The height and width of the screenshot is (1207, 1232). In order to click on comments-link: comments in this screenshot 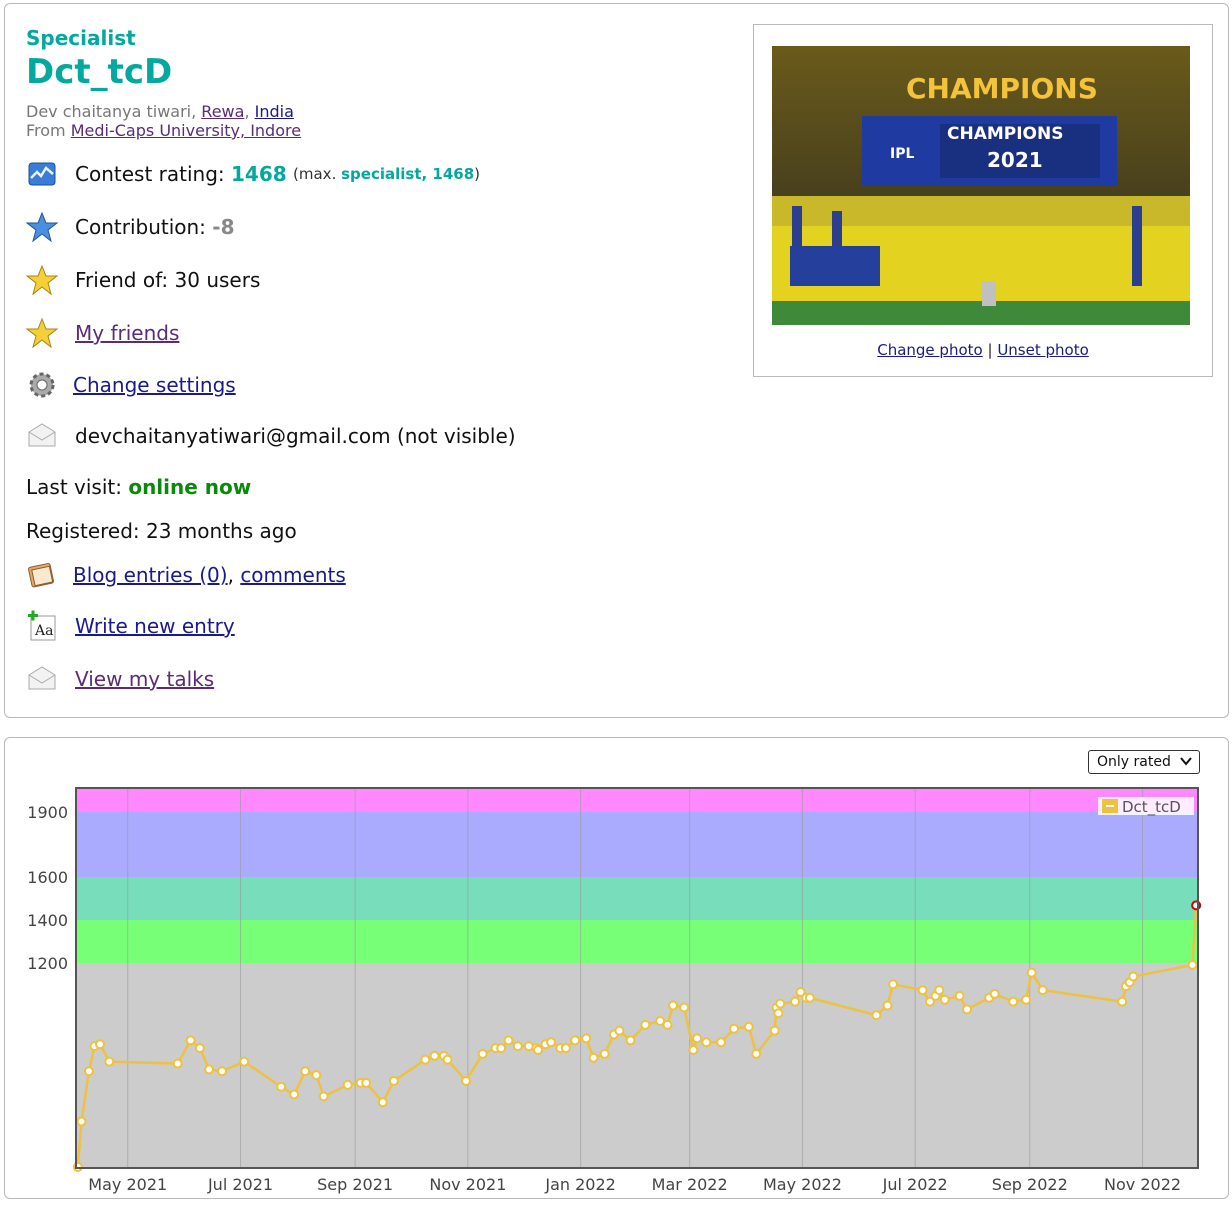, I will do `click(293, 575)`.